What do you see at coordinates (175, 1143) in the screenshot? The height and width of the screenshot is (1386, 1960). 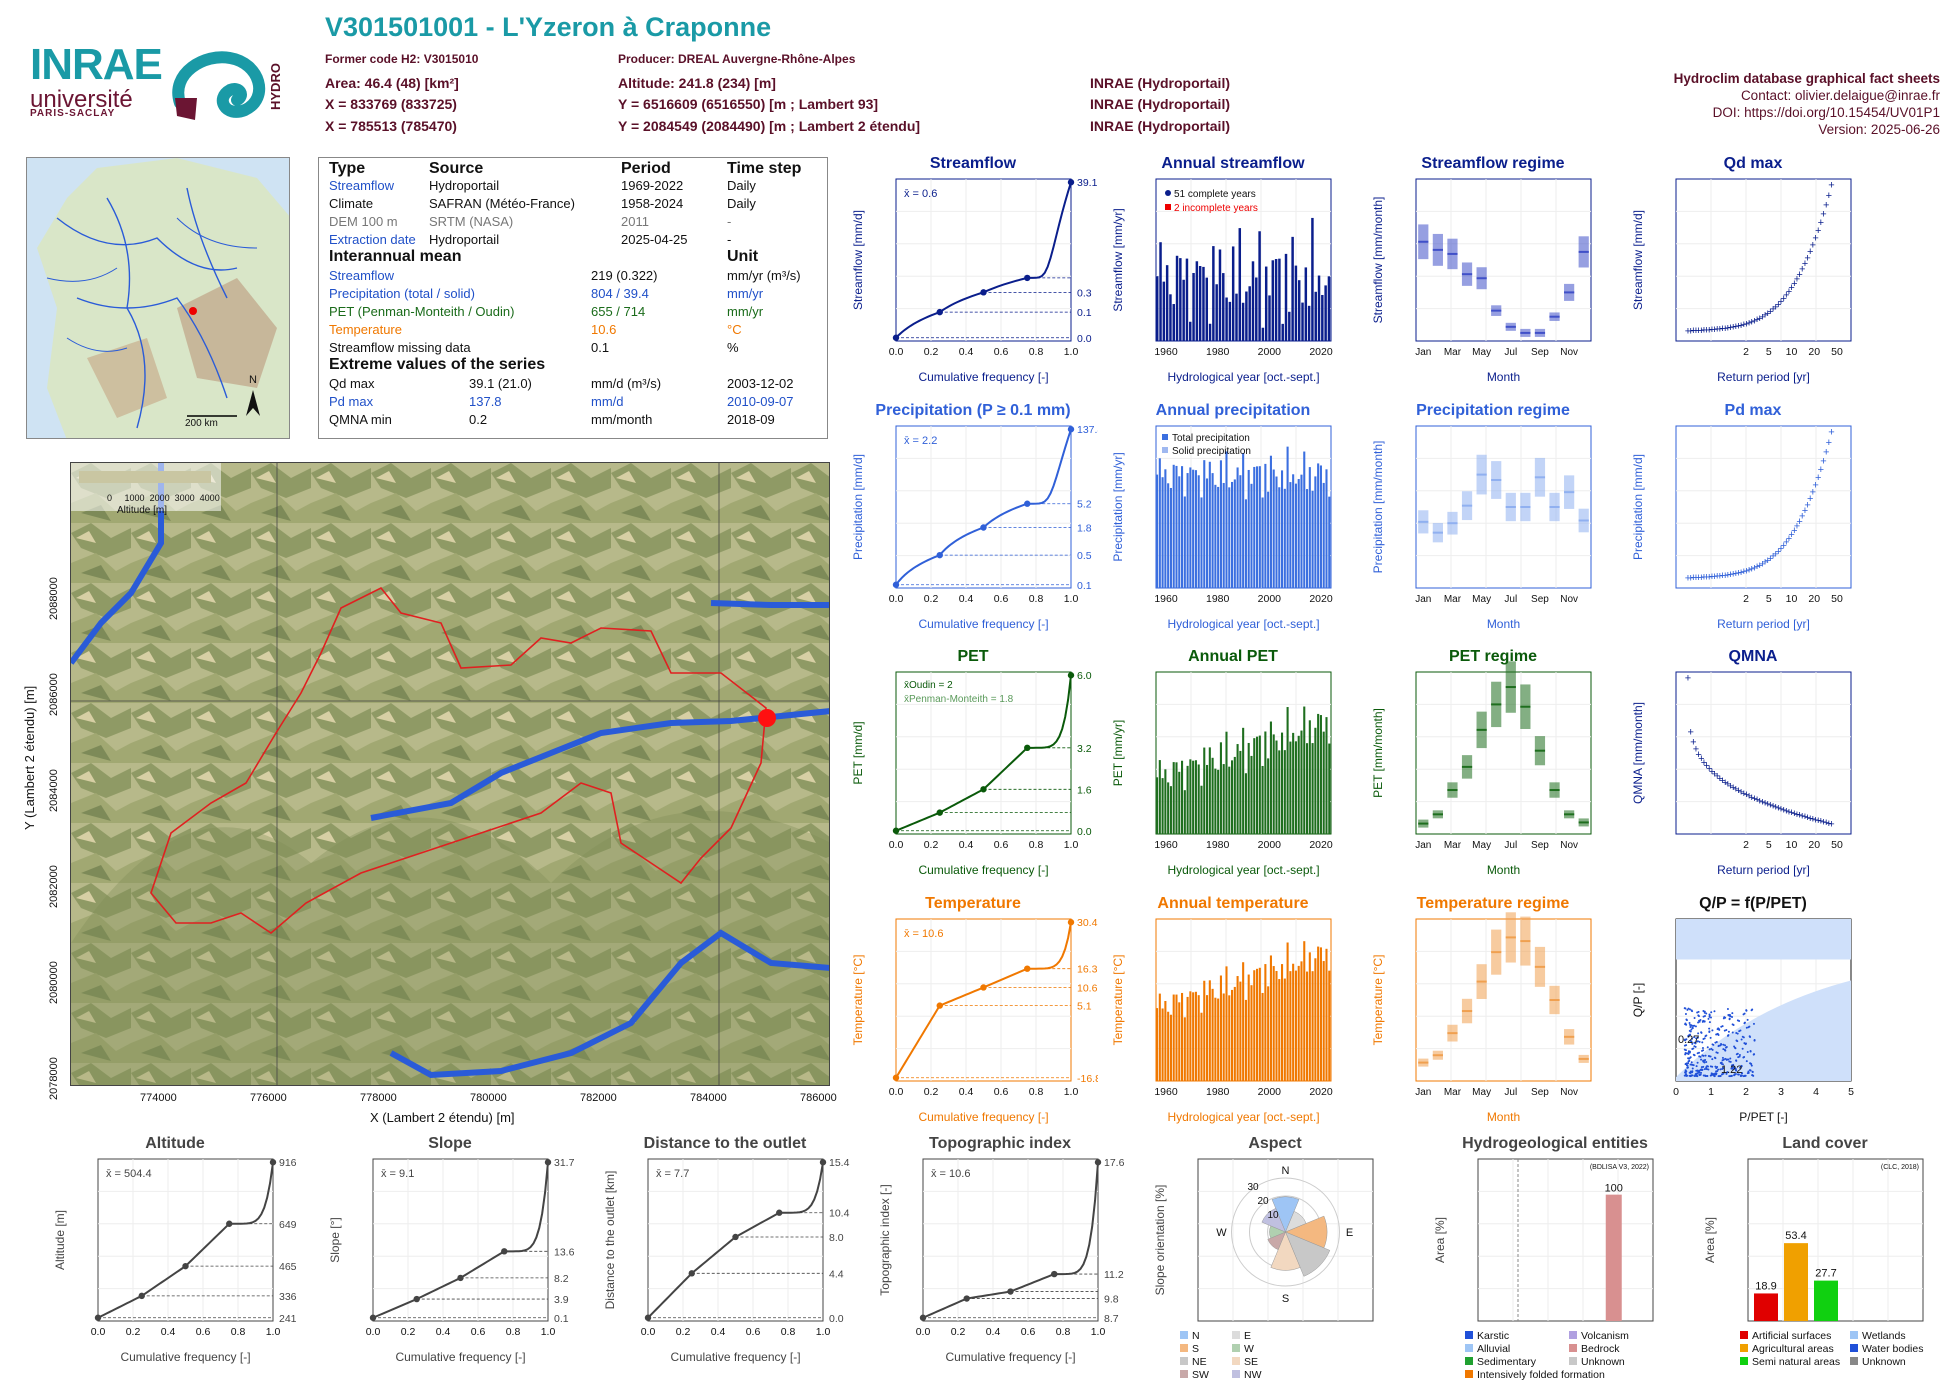 I see `chart-title: Altitude` at bounding box center [175, 1143].